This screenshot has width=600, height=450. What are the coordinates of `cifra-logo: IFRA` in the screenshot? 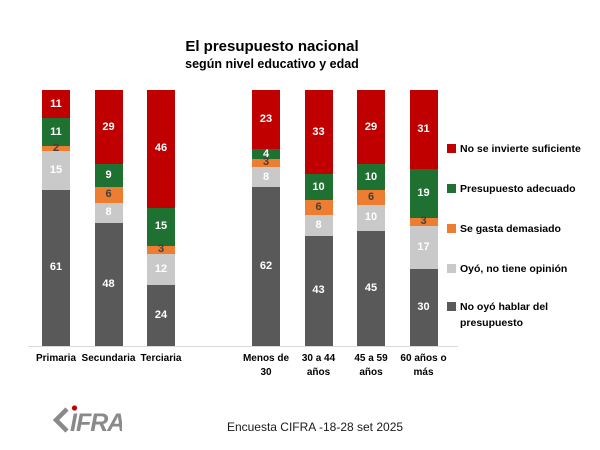 It's located at (87, 422).